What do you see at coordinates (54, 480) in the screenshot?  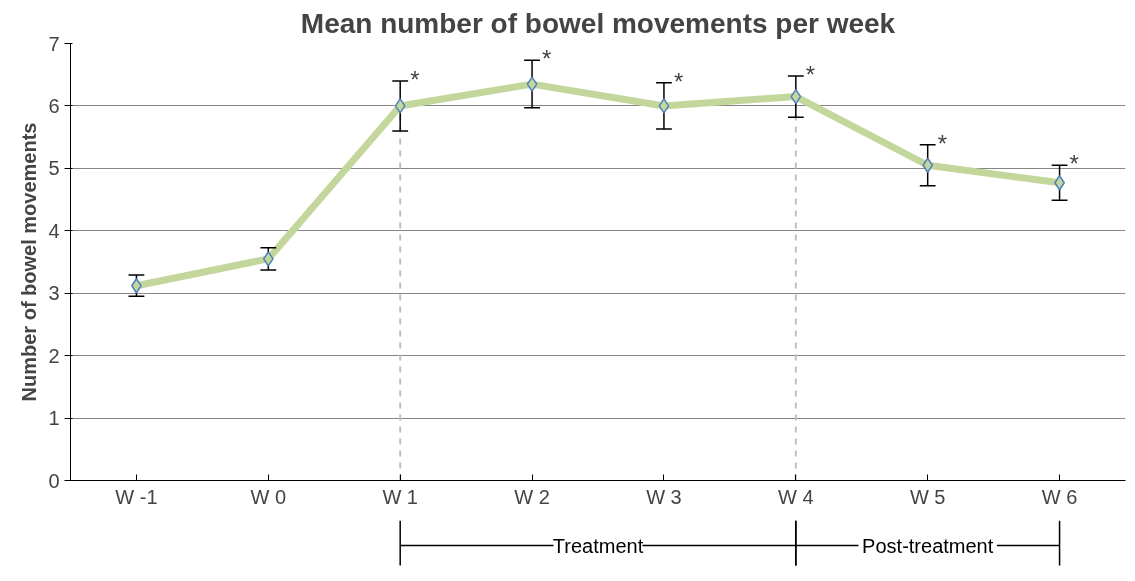 I see `y-tick-label: 0` at bounding box center [54, 480].